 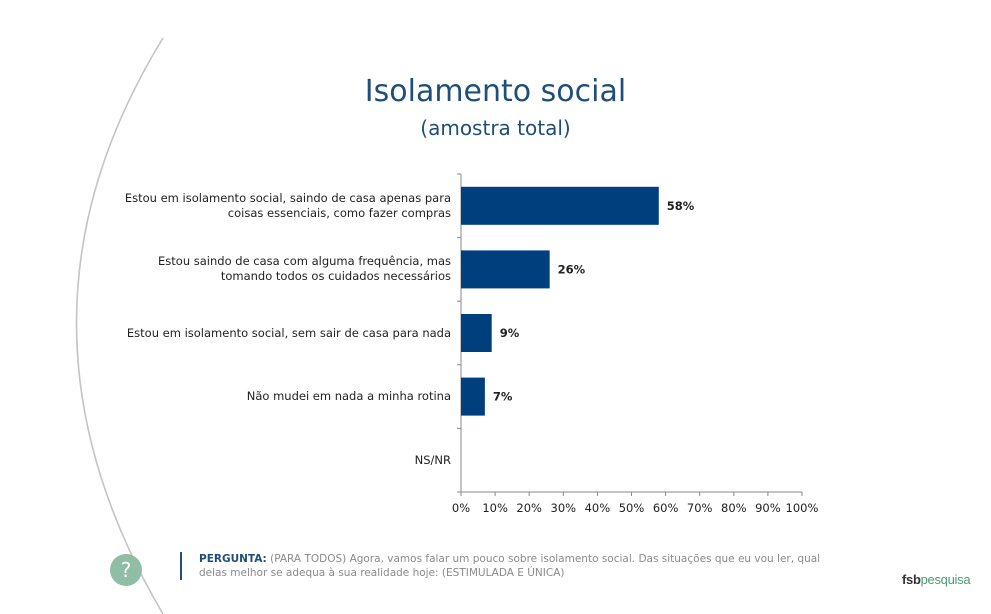 I want to click on logo-part-2: pesquisa, so click(x=945, y=579).